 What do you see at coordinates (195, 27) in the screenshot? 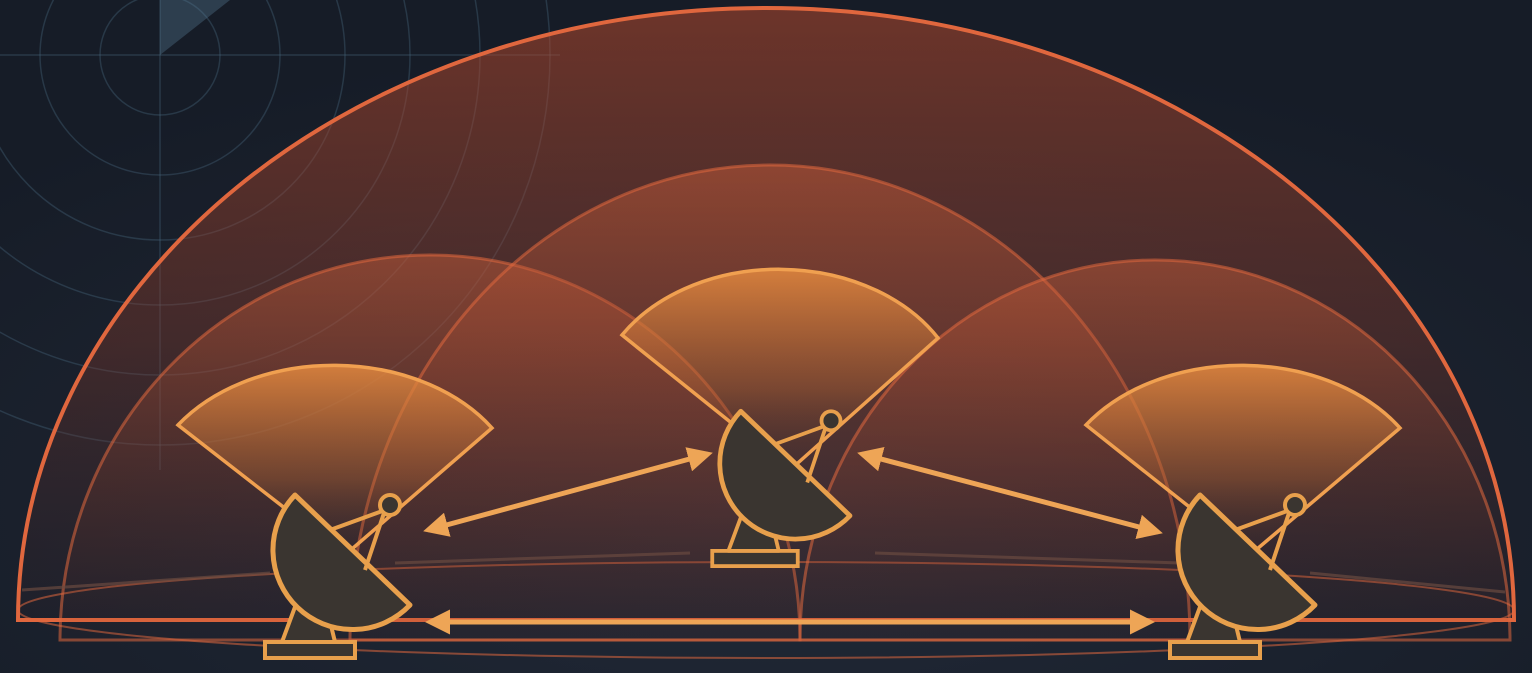
I see `radar-sweep` at bounding box center [195, 27].